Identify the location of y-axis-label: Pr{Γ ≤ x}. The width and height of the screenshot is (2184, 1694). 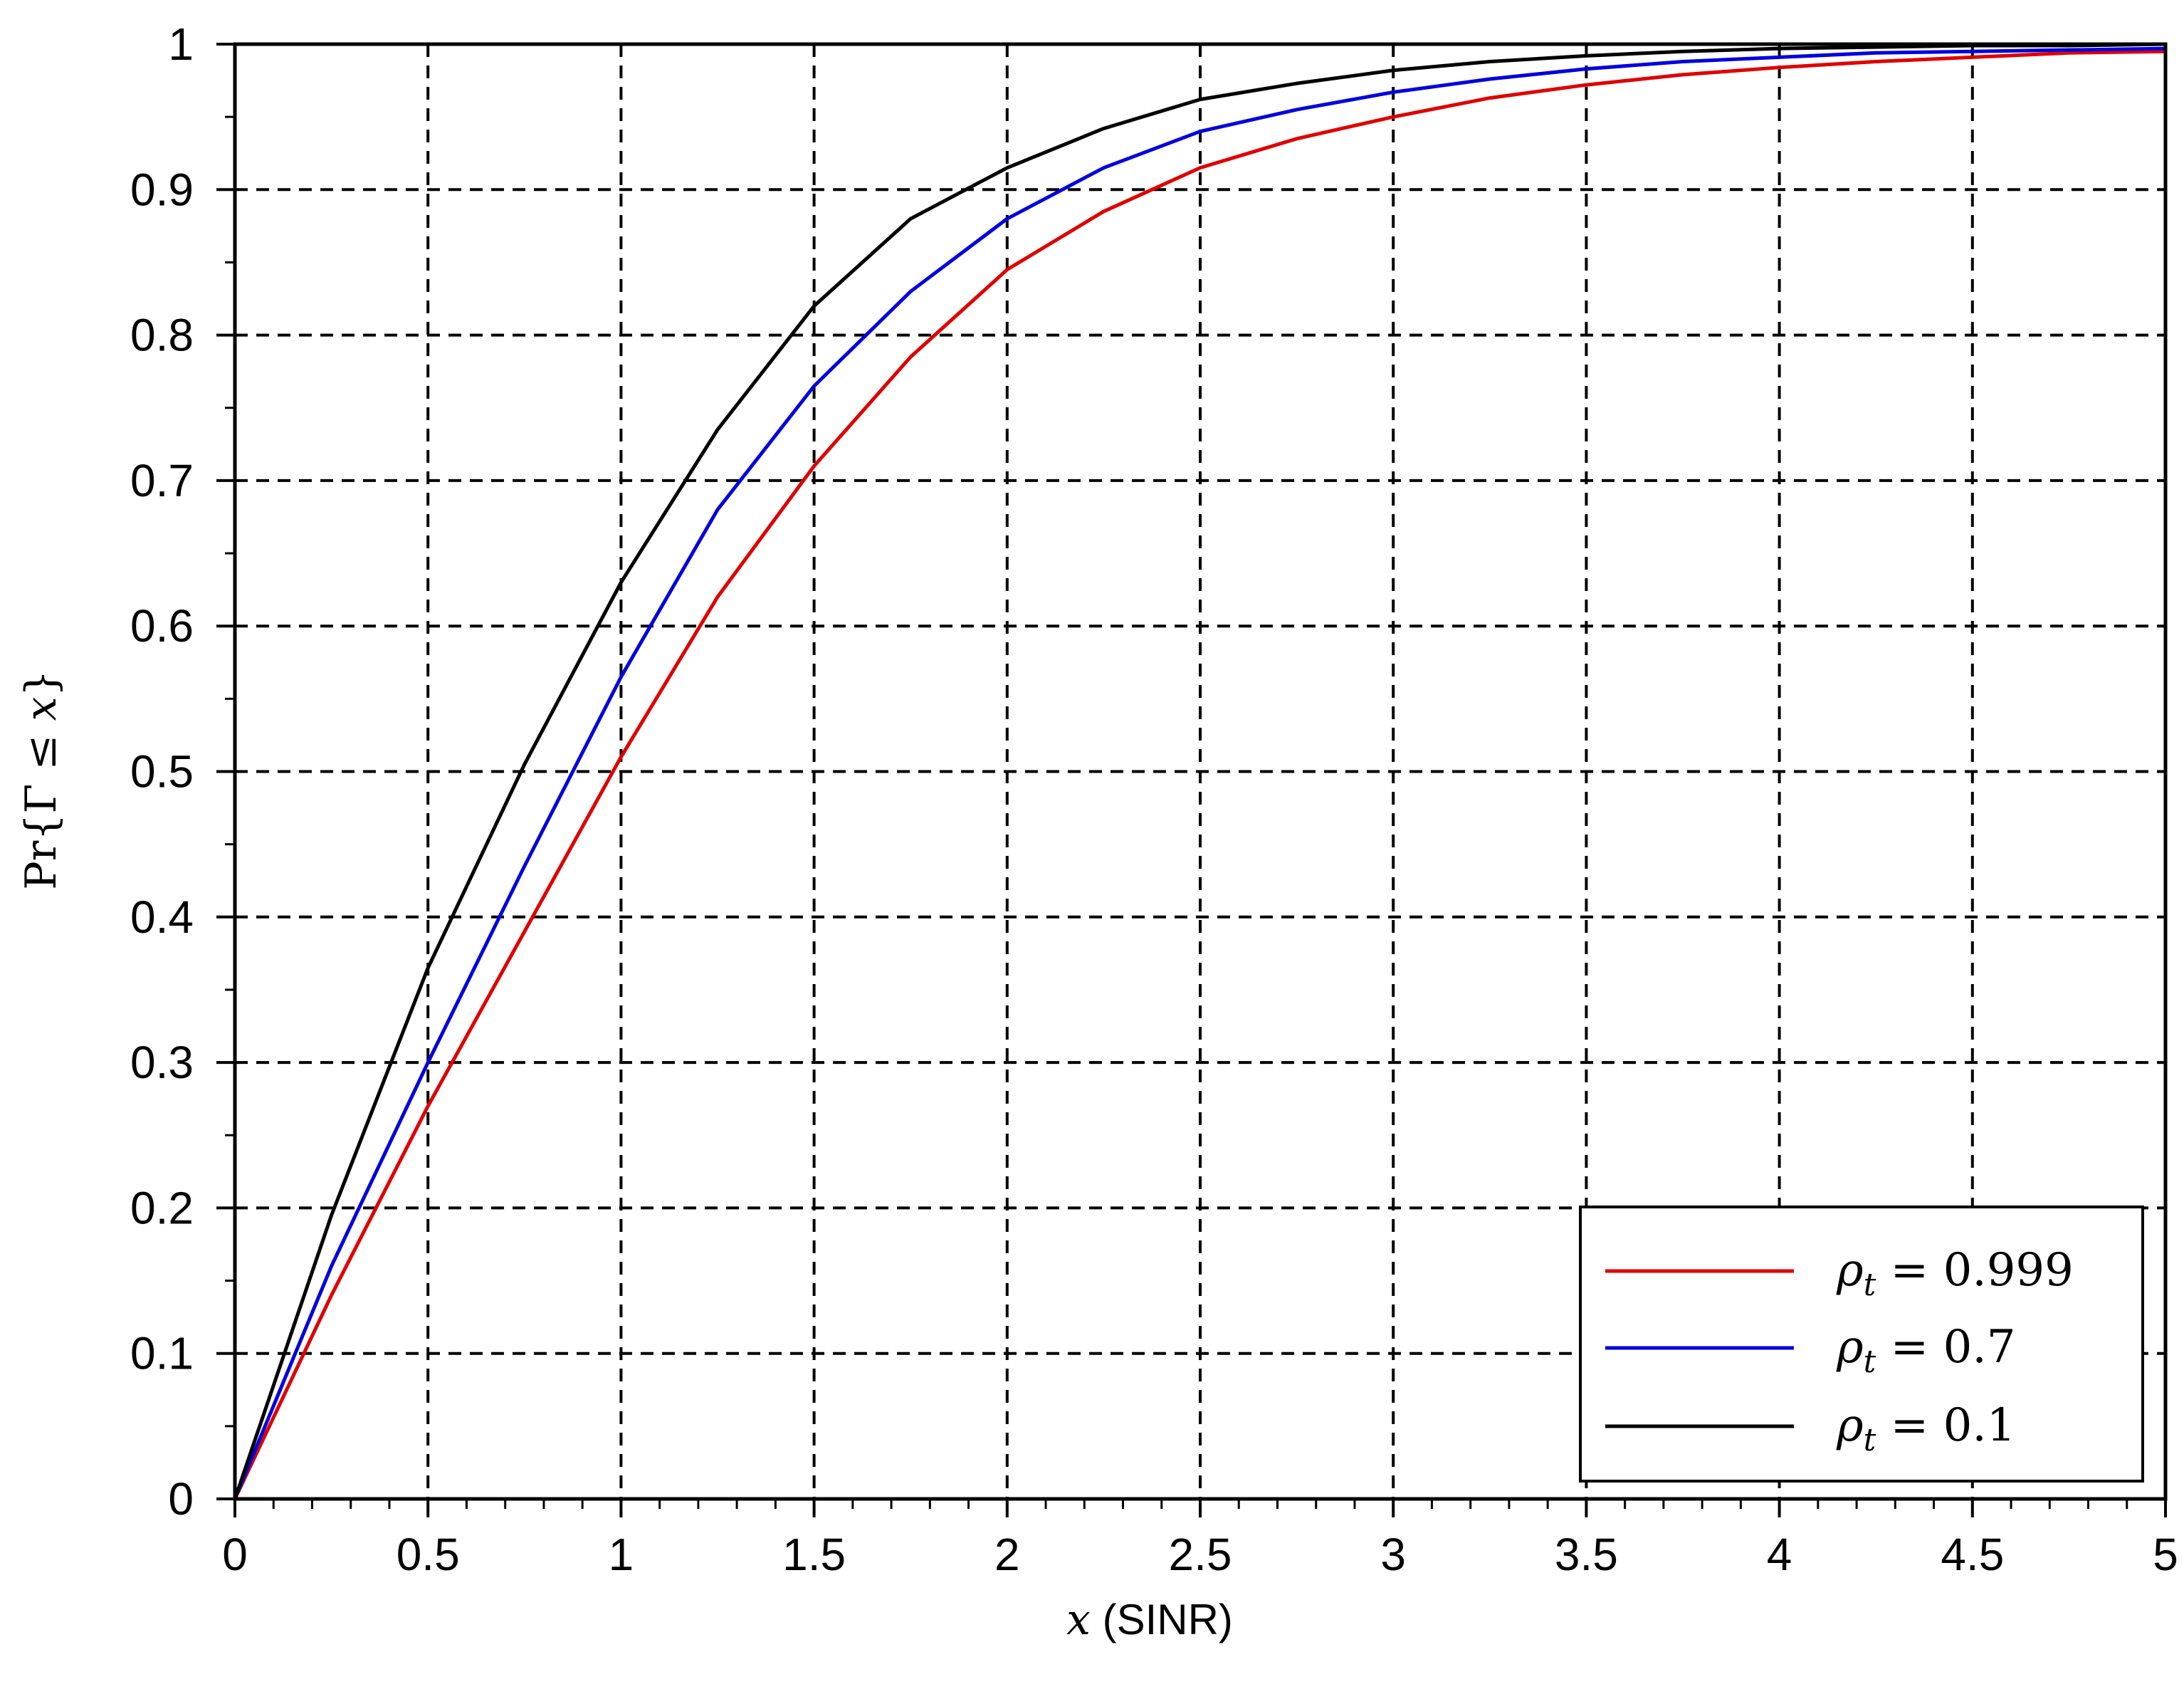
(41, 779).